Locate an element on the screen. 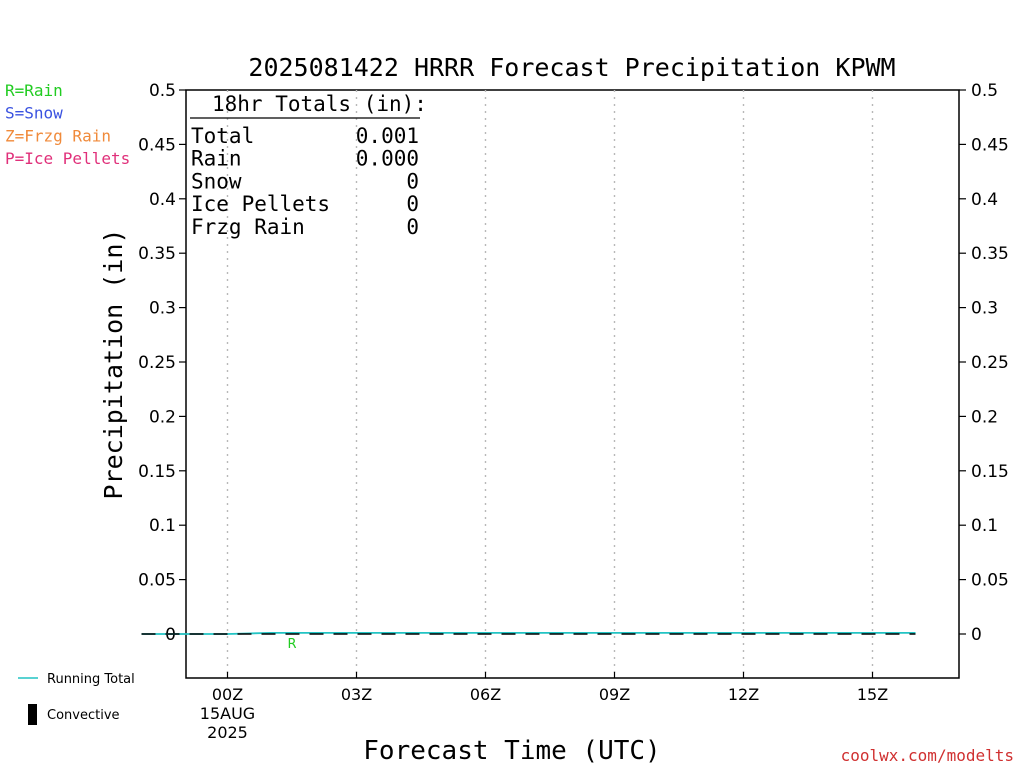 This screenshot has height=768, width=1024. y-tick-label-left: 0.2 is located at coordinates (162, 417).